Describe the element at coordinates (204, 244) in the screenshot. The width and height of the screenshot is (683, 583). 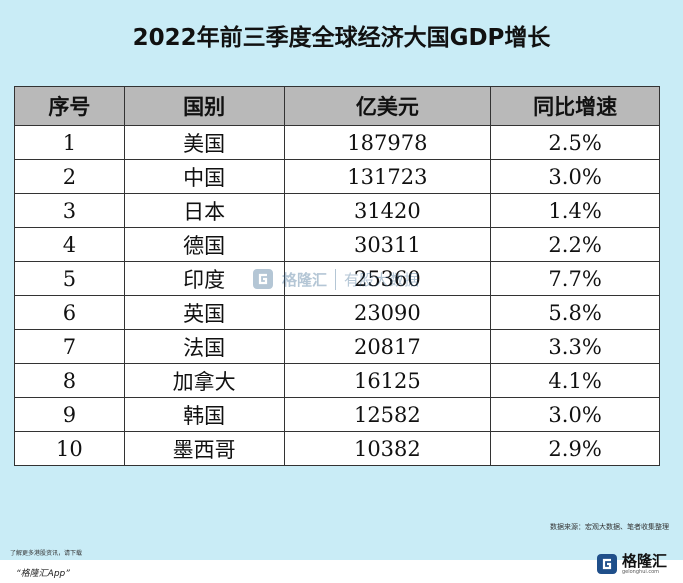
I see `cell-country: 德国` at that location.